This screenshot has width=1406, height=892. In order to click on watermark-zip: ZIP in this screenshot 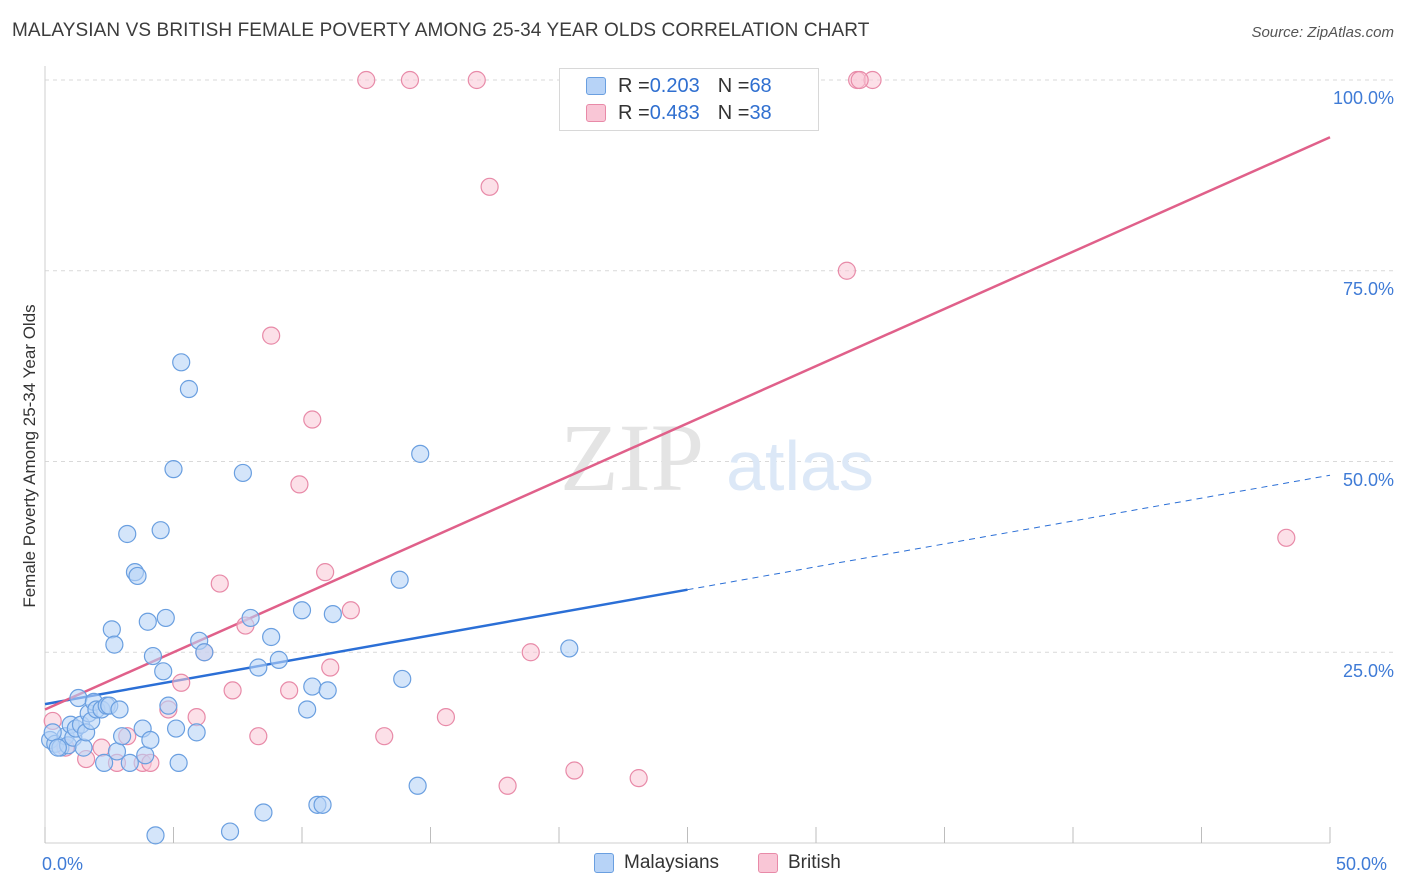, I will do `click(632, 457)`.